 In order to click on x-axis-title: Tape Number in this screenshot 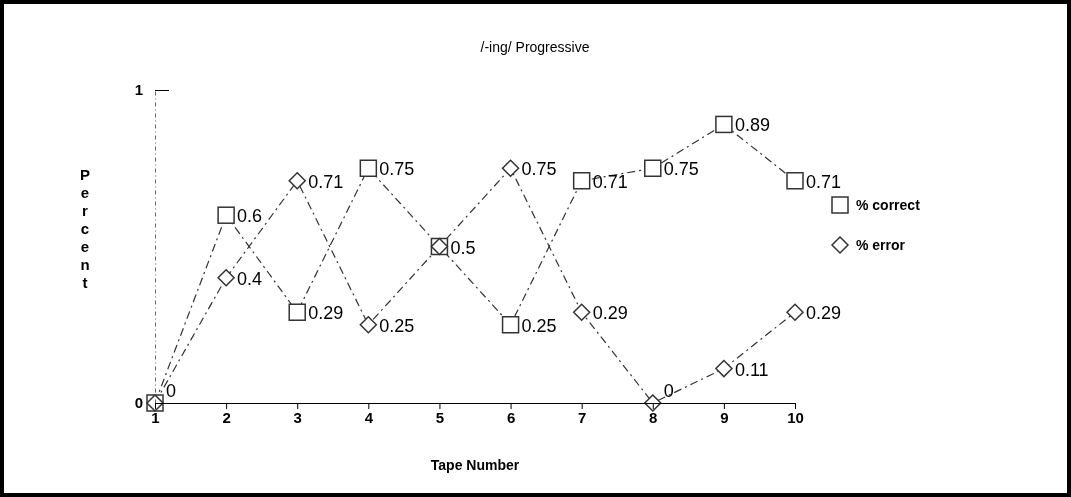, I will do `click(475, 465)`.